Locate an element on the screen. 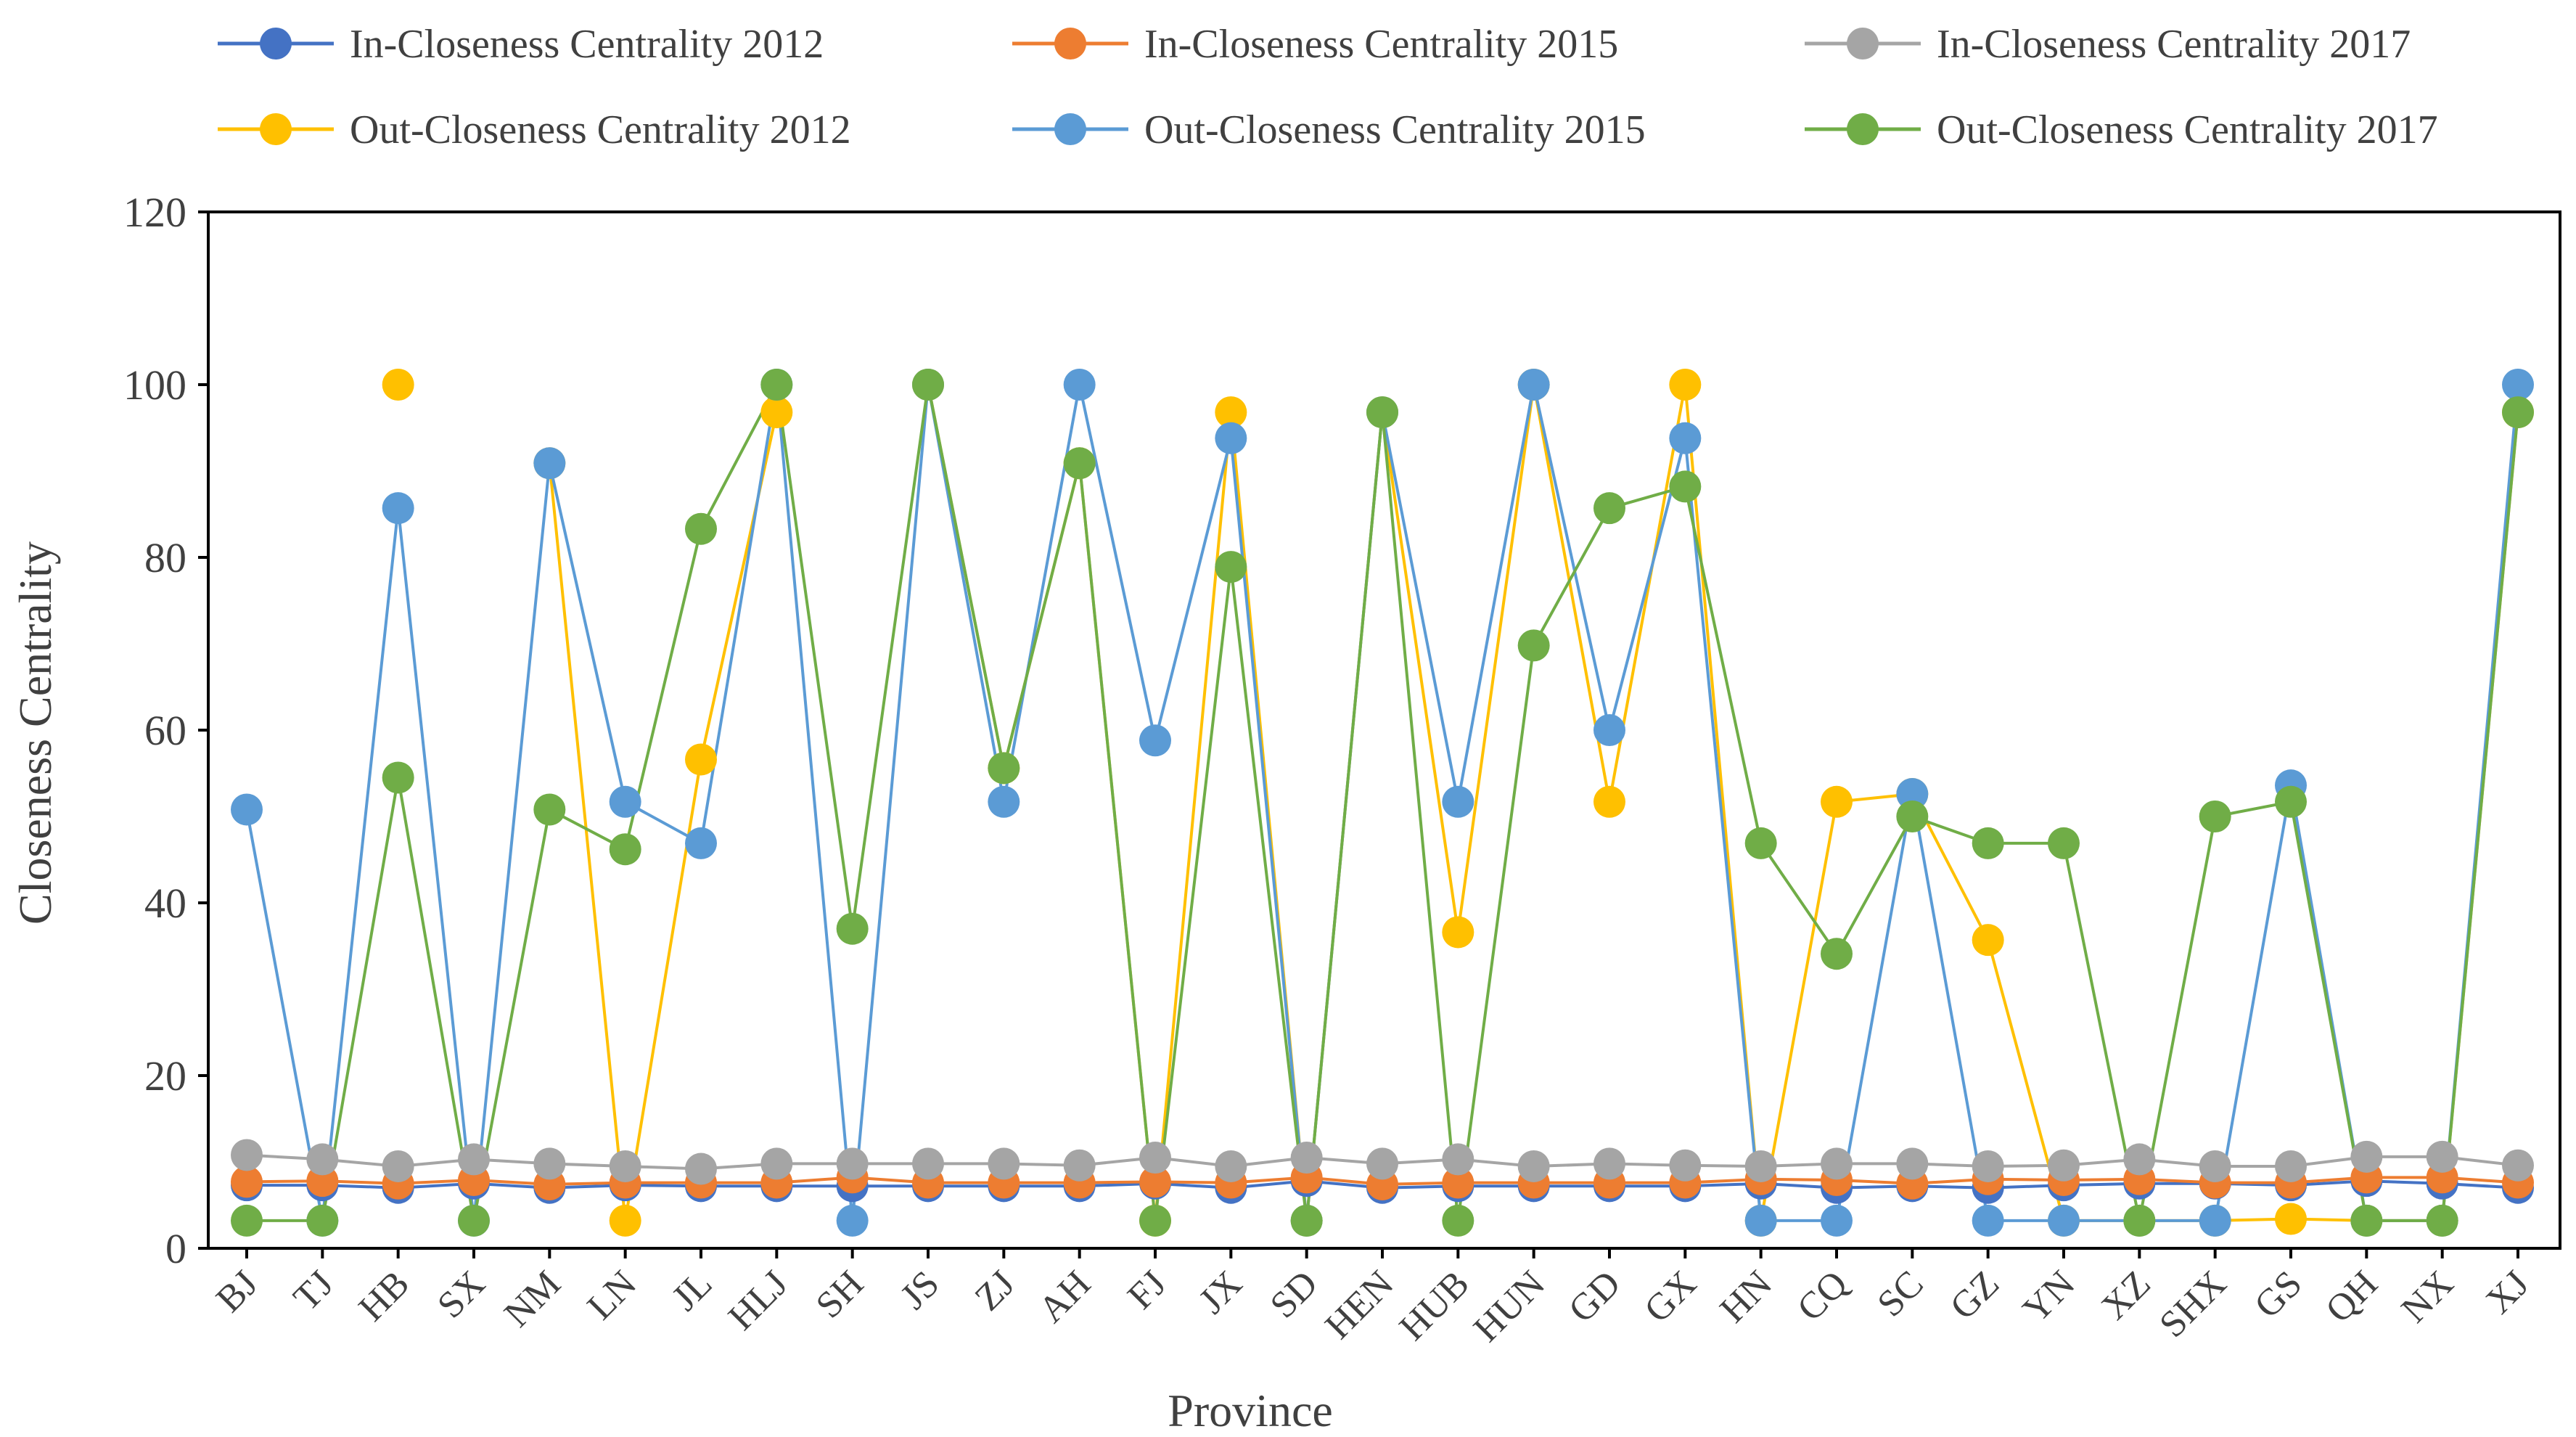 The image size is (2576, 1437). x-tick-label: SX is located at coordinates (461, 1294).